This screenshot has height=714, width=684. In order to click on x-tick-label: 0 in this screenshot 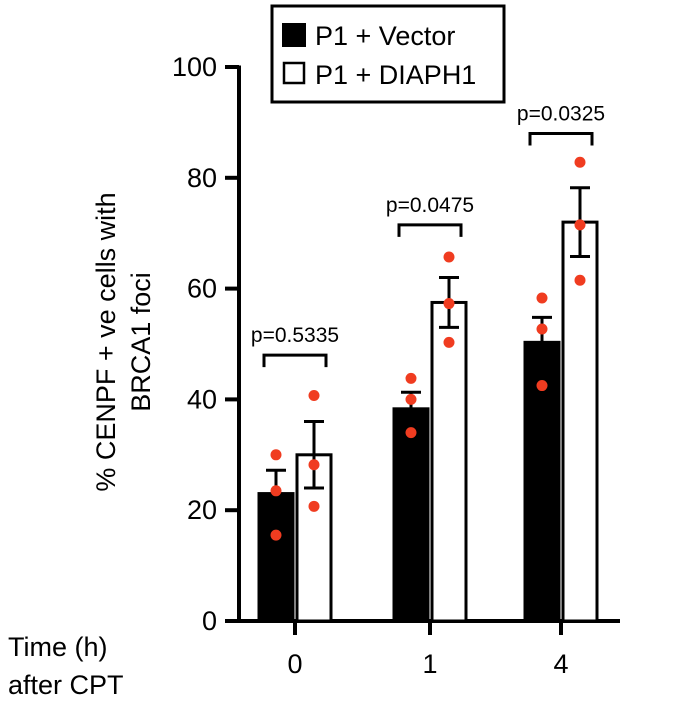, I will do `click(294, 664)`.